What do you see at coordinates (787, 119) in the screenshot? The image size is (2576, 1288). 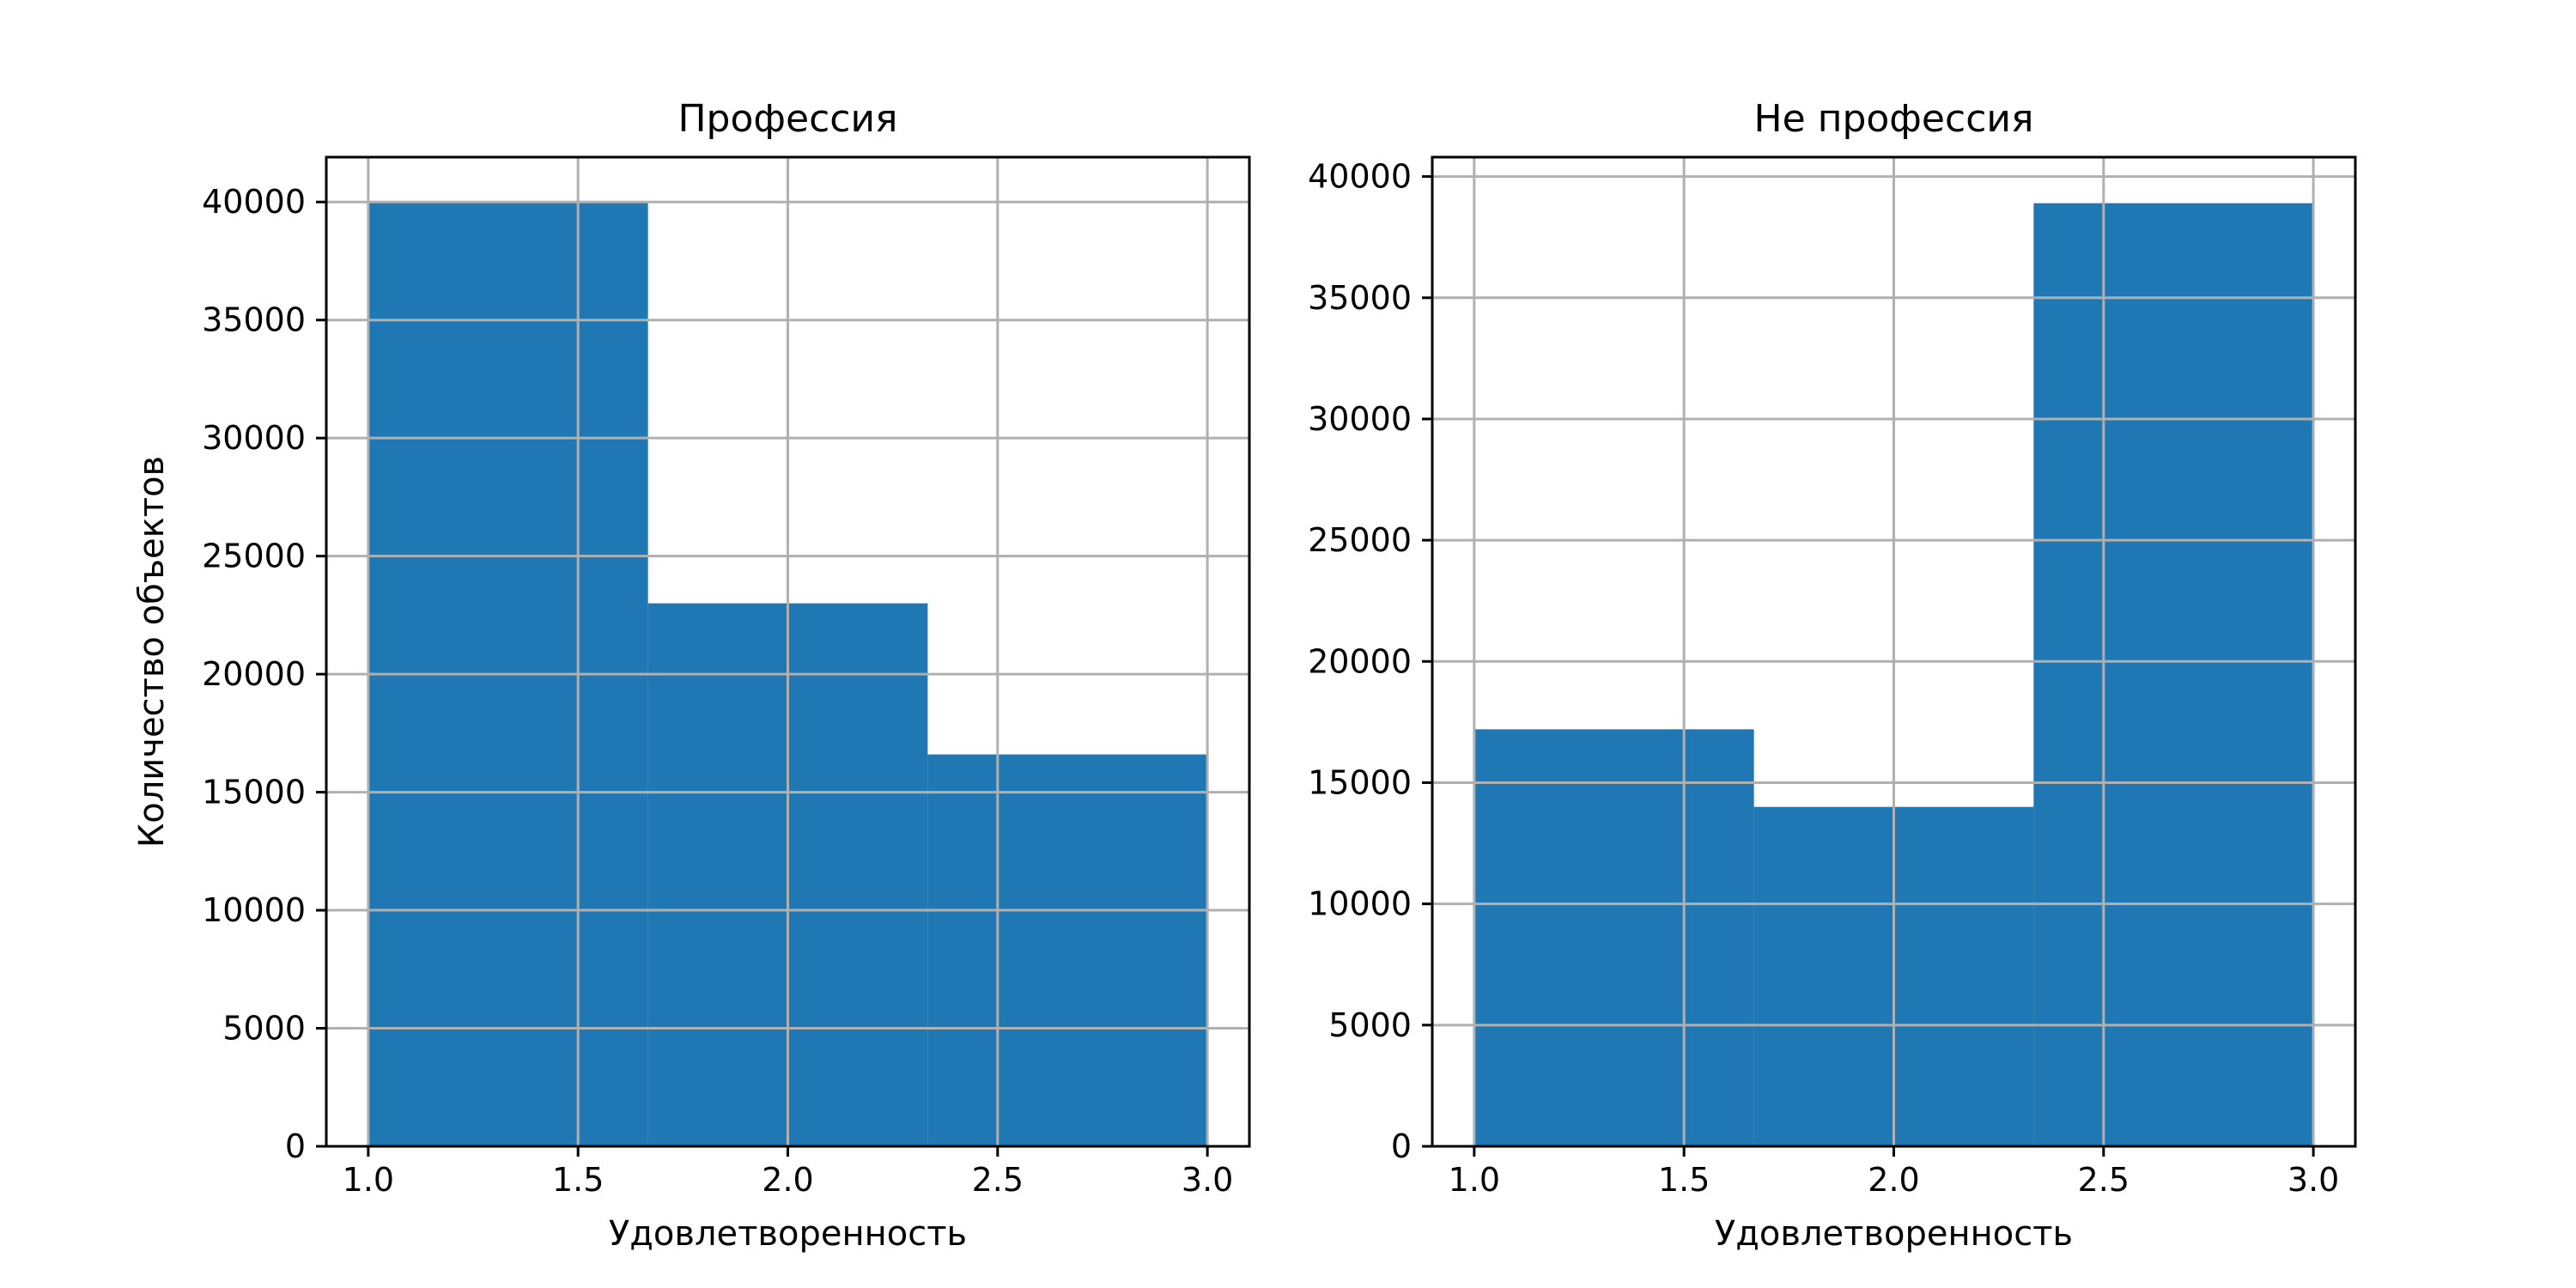 I see `chart-title: Профессия` at bounding box center [787, 119].